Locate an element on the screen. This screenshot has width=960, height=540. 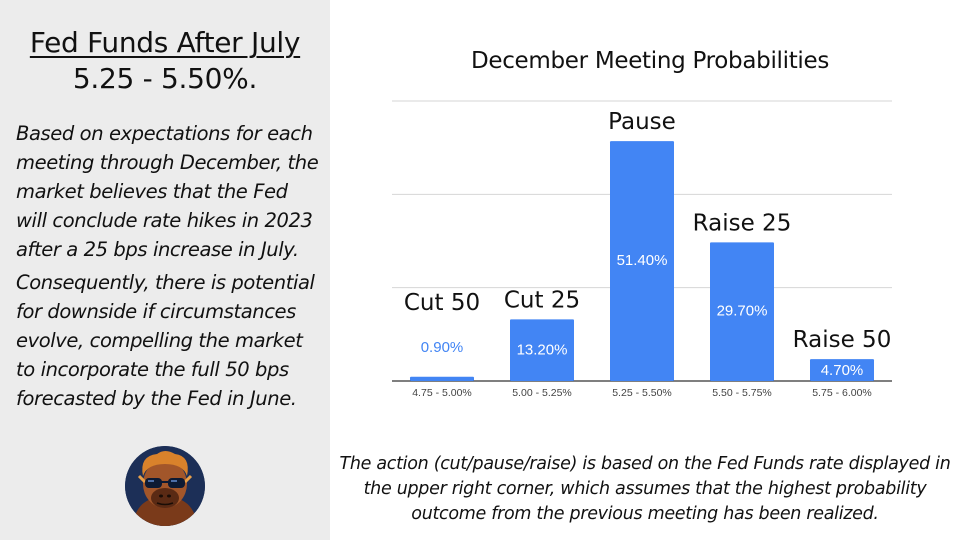
bar-data-label: 51.40% is located at coordinates (642, 260).